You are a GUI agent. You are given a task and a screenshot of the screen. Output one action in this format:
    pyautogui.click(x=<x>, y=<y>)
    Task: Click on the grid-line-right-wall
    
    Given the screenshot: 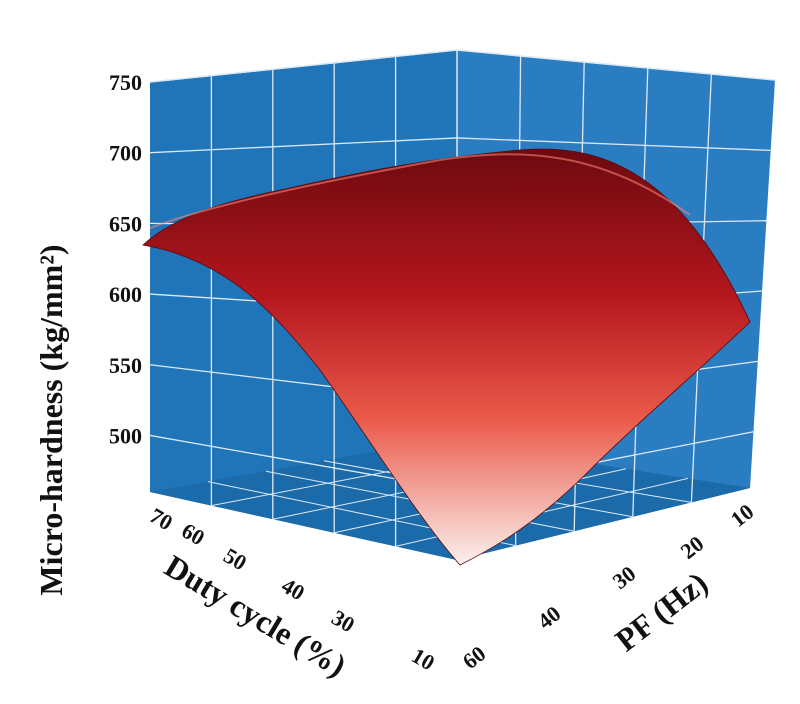 What is the action you would take?
    pyautogui.click(x=613, y=144)
    